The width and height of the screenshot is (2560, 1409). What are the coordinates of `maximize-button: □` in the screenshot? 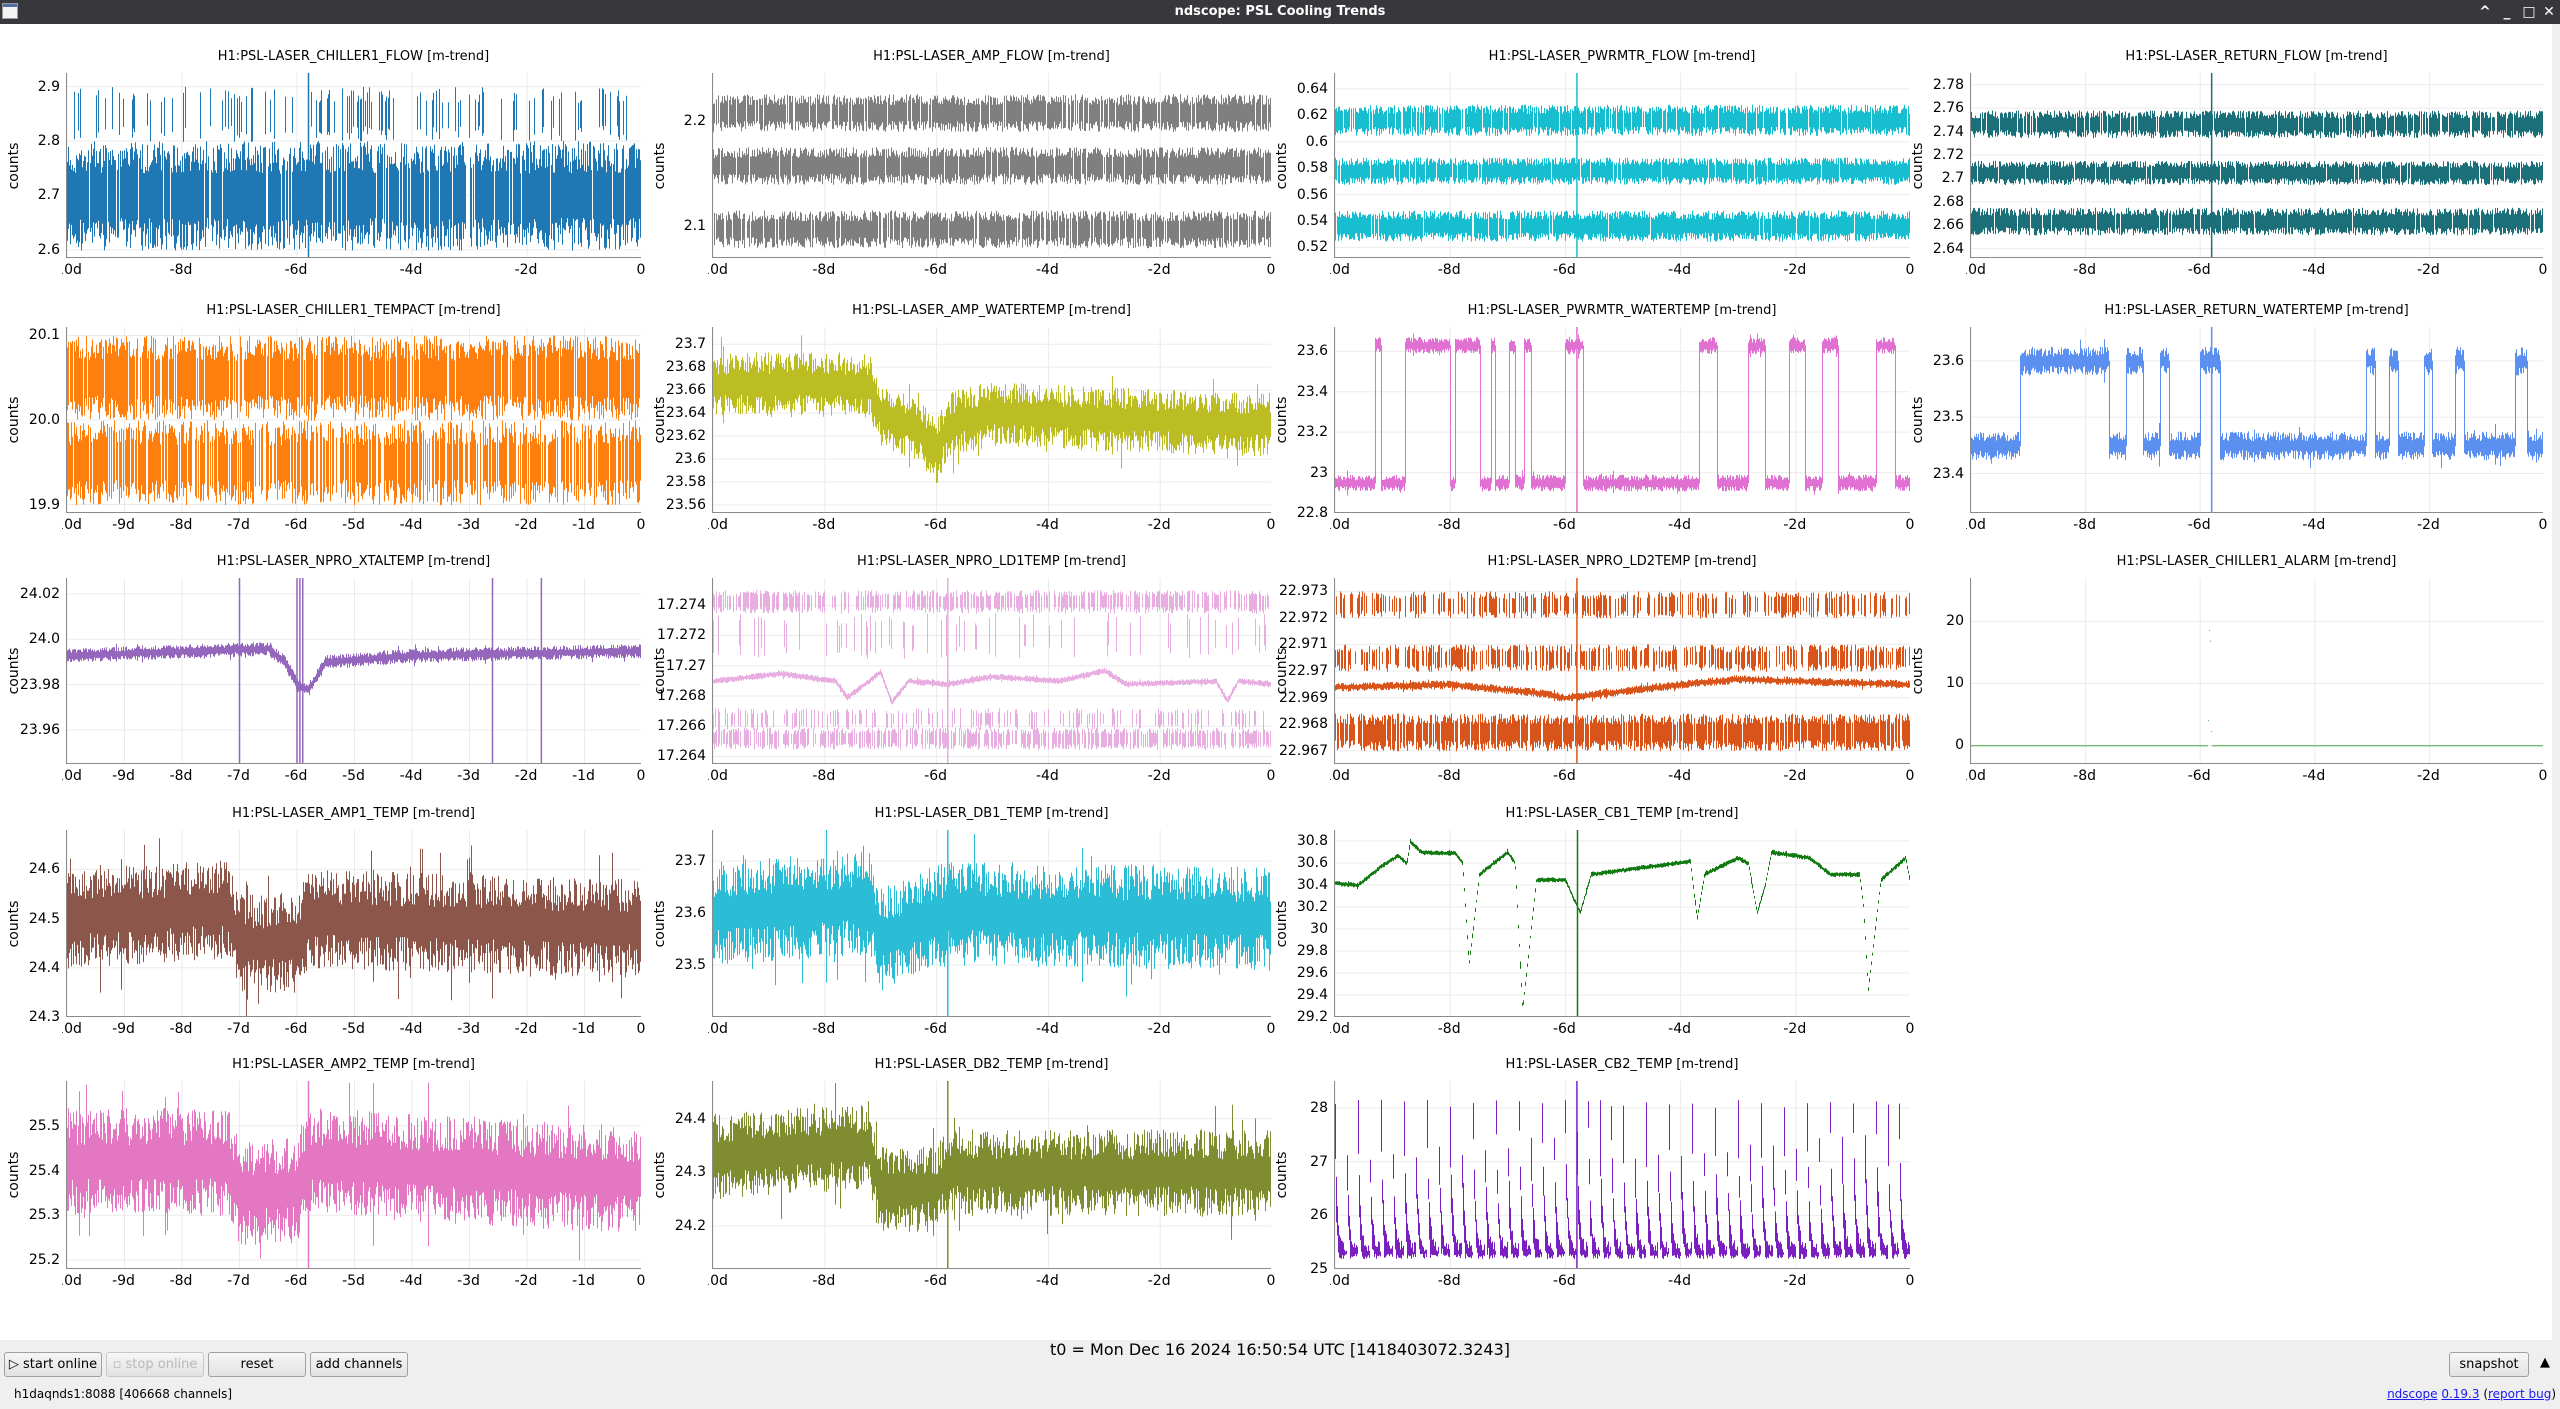 It's located at (2529, 12).